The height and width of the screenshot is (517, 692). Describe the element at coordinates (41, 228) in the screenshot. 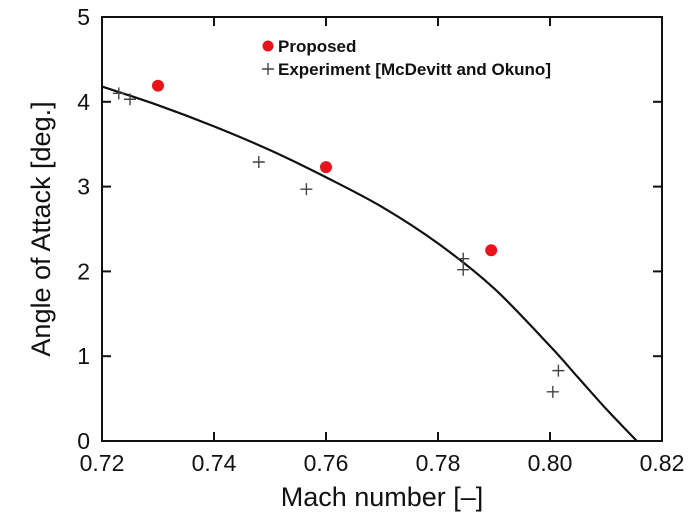

I see `y-axis-title: Angle of Attack [deg.]` at that location.